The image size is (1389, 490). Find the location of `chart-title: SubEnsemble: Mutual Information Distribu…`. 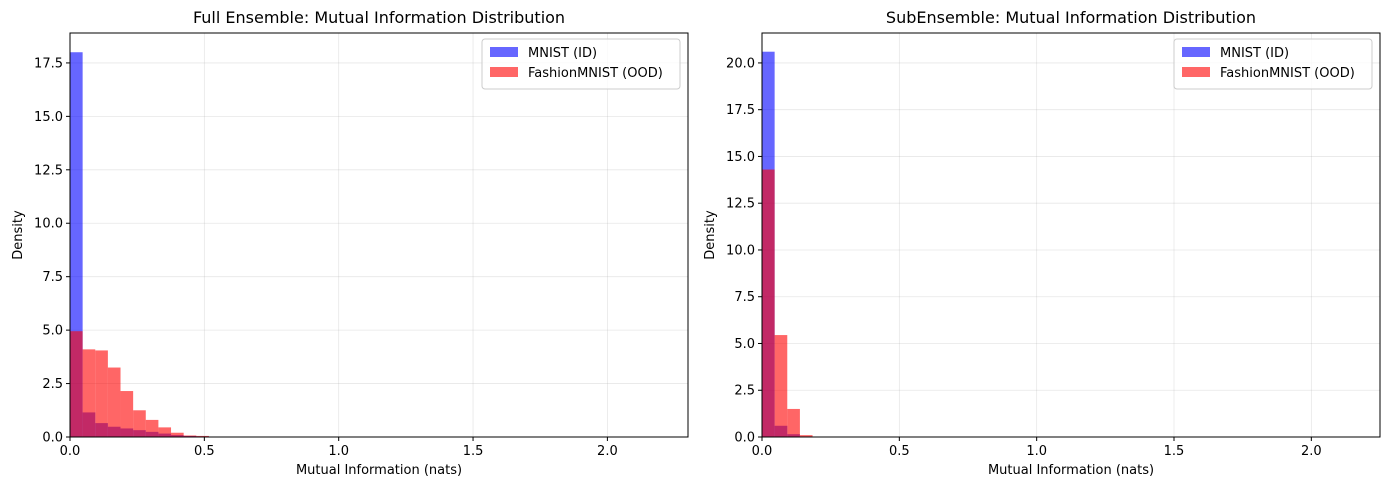

chart-title: SubEnsemble: Mutual Information Distribu… is located at coordinates (1071, 17).